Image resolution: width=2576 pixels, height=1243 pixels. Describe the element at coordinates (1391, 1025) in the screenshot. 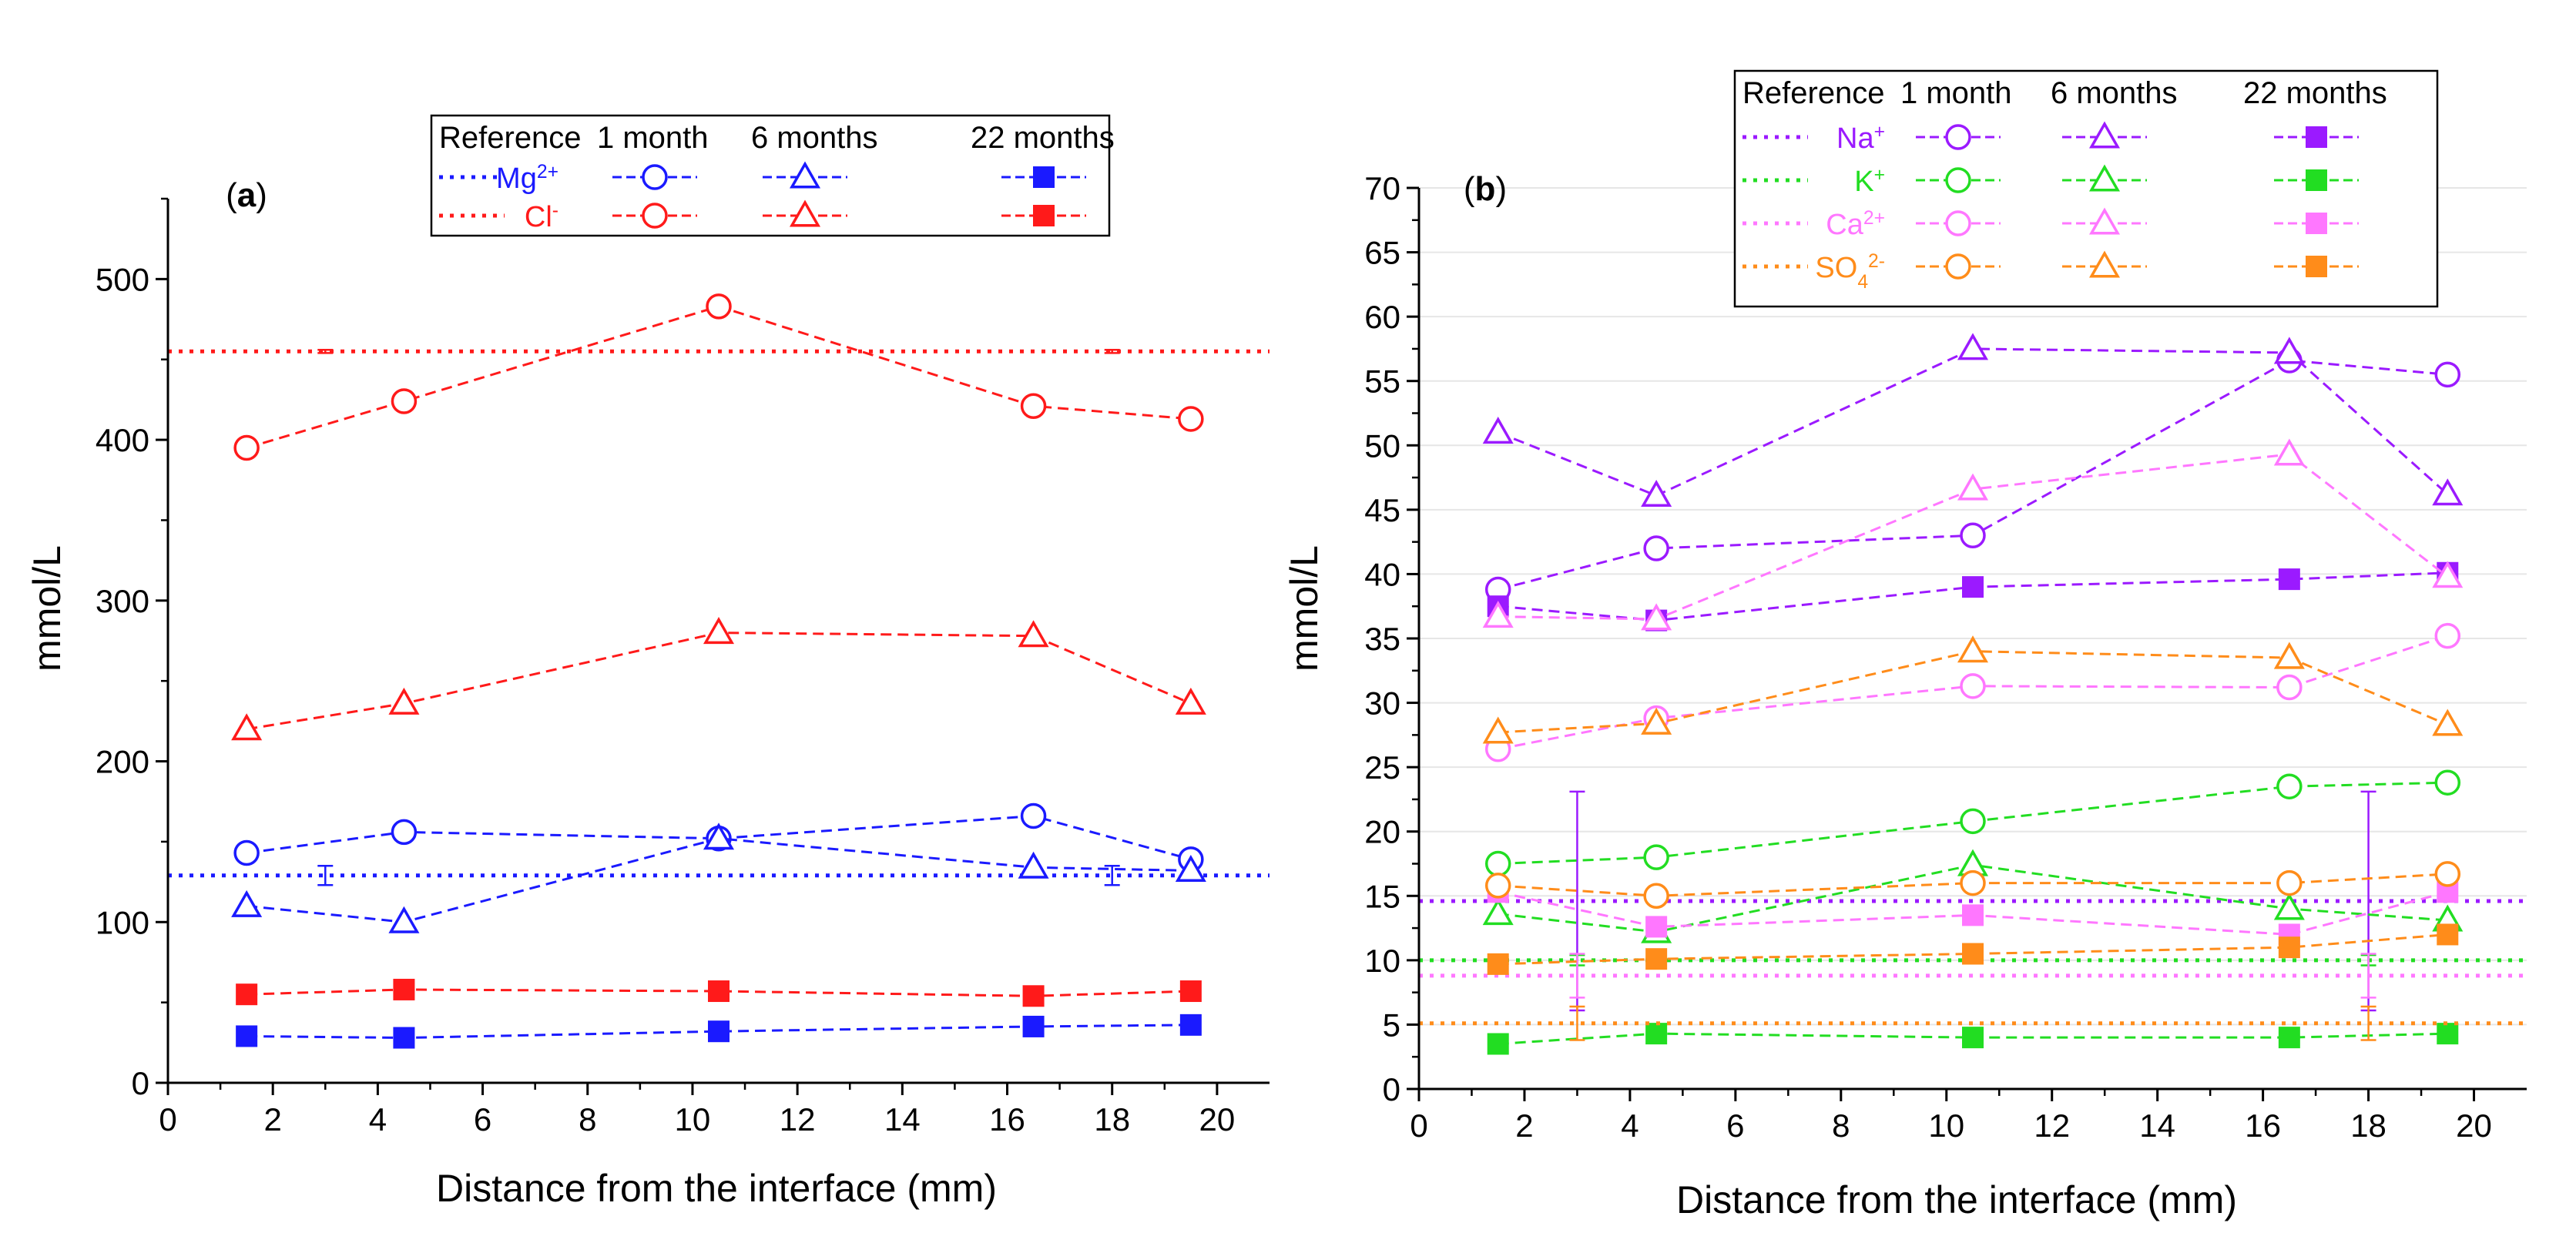

I see `y-tick-label: 5` at that location.